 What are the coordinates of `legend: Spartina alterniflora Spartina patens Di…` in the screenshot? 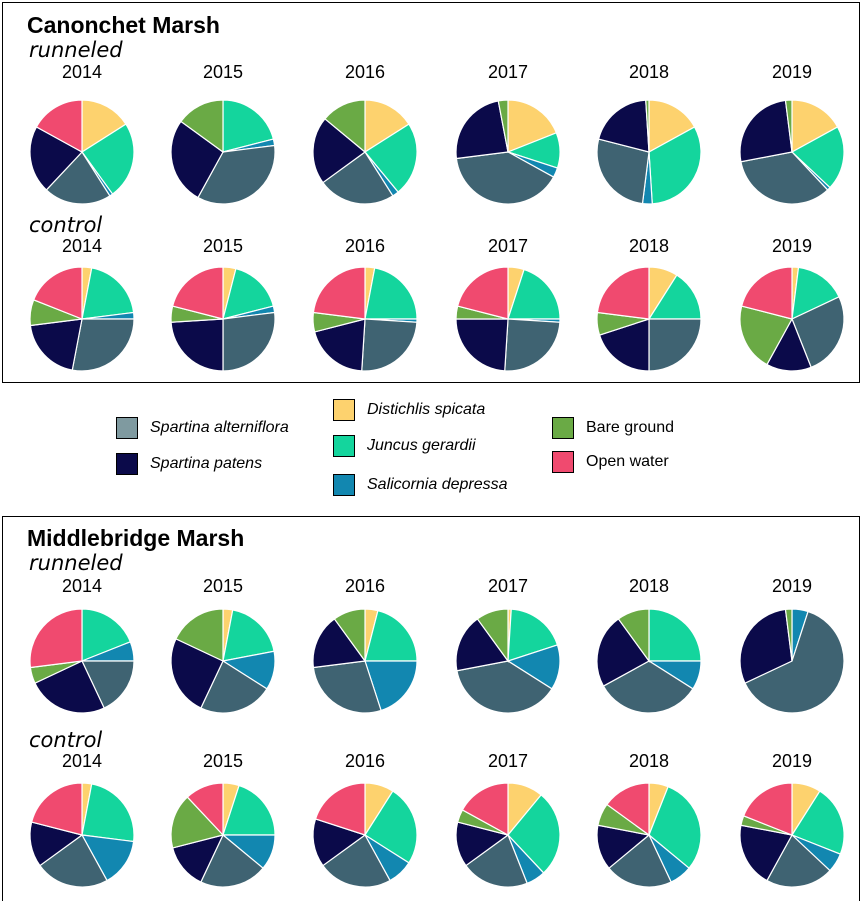 It's located at (432, 447).